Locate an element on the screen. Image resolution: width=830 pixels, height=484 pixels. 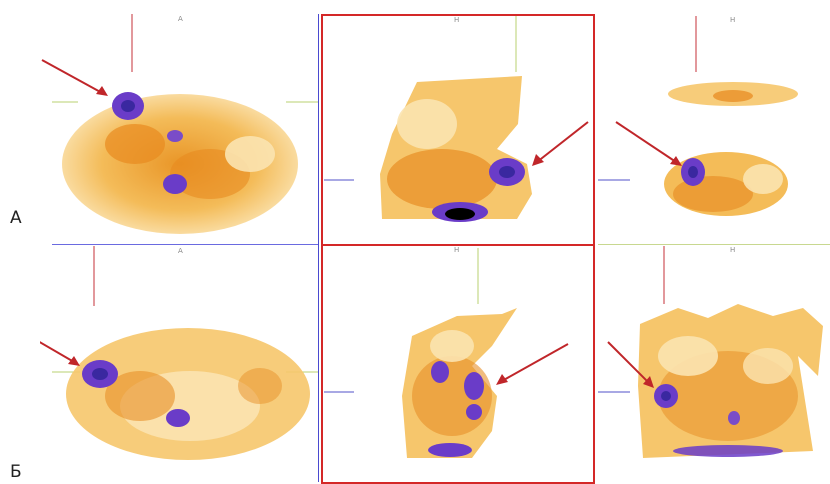
row-divider is located at coordinates (185, 244).